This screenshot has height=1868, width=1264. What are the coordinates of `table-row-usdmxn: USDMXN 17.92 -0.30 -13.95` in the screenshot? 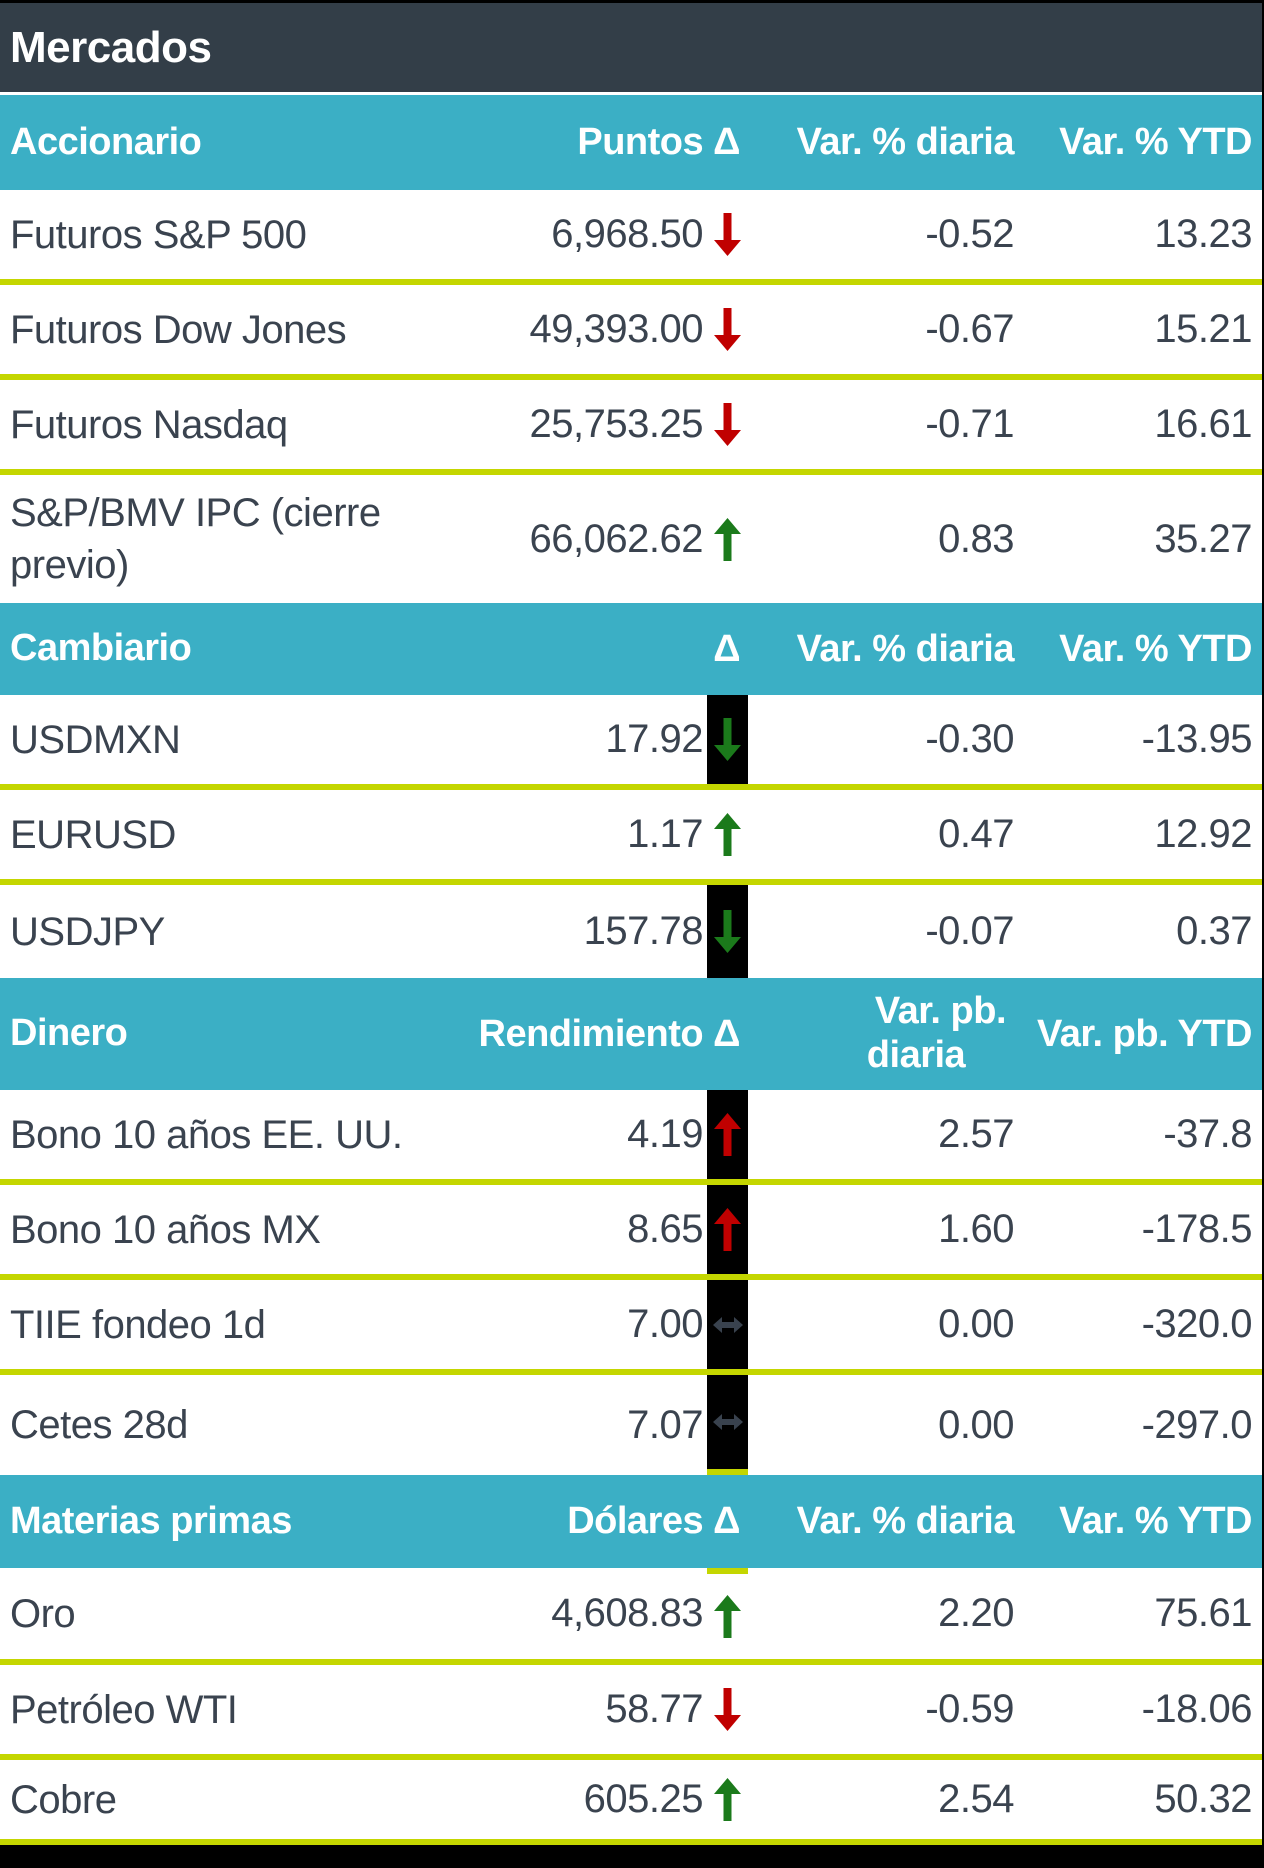 It's located at (631, 742).